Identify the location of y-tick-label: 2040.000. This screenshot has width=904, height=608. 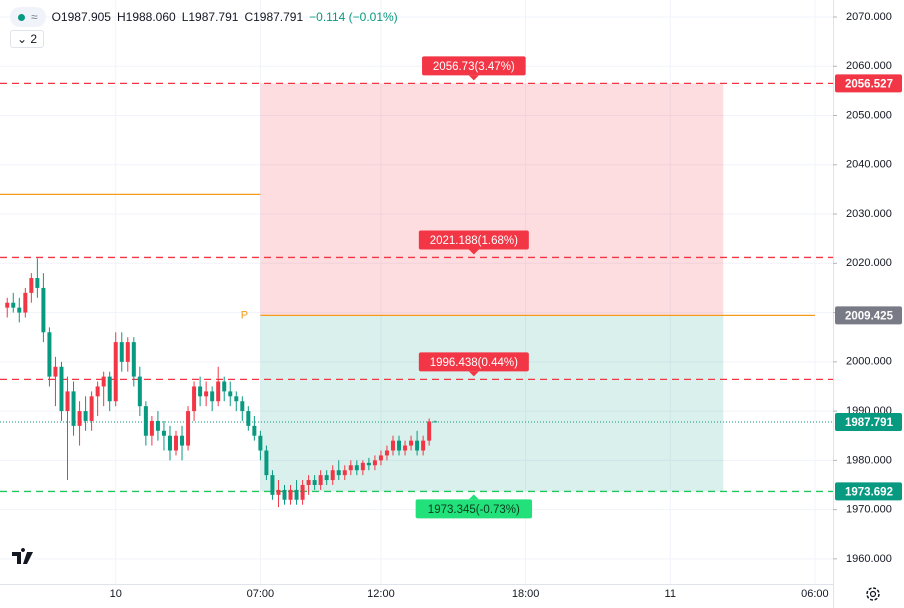
(869, 165).